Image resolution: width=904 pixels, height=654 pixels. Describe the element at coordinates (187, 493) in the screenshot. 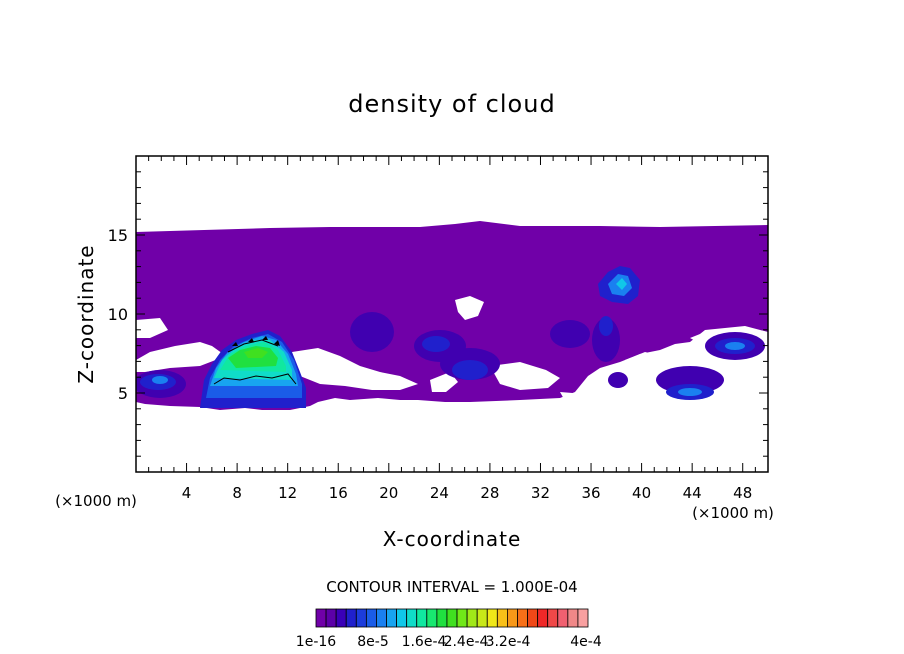

I see `x-tick-label: 4` at that location.